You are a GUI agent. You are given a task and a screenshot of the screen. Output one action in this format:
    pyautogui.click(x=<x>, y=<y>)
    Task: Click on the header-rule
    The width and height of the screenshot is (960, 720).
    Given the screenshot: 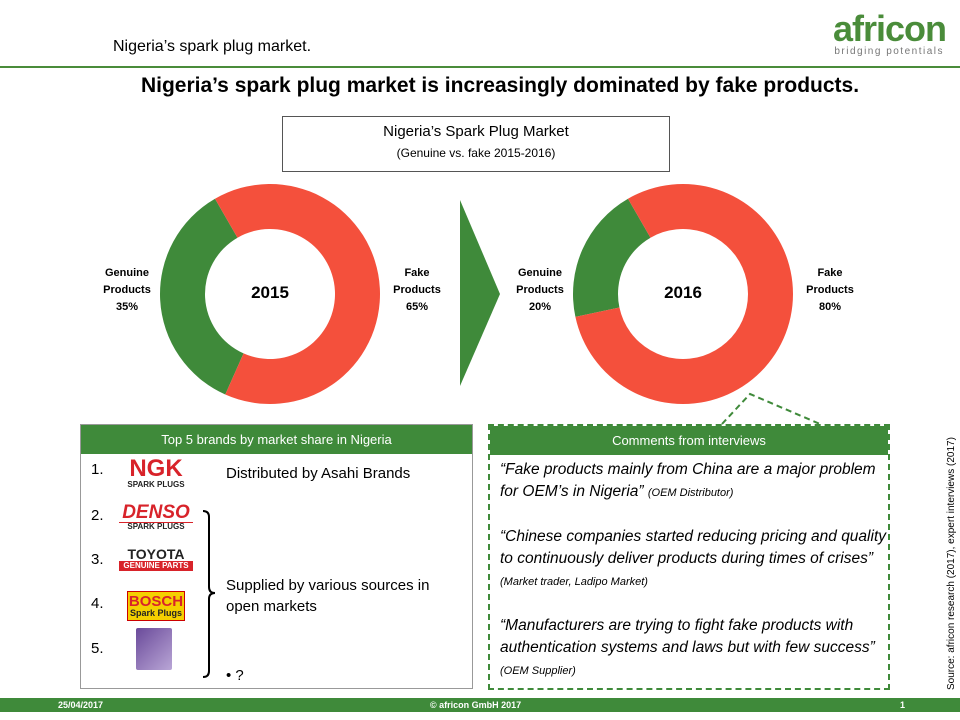 What is the action you would take?
    pyautogui.click(x=480, y=67)
    